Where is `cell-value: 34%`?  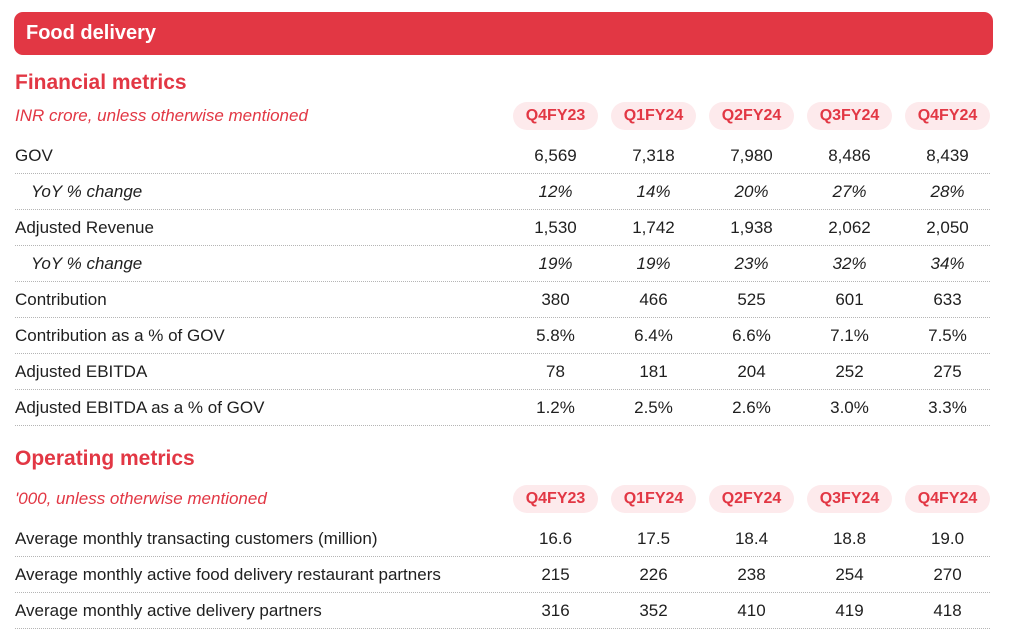
cell-value: 34% is located at coordinates (947, 263).